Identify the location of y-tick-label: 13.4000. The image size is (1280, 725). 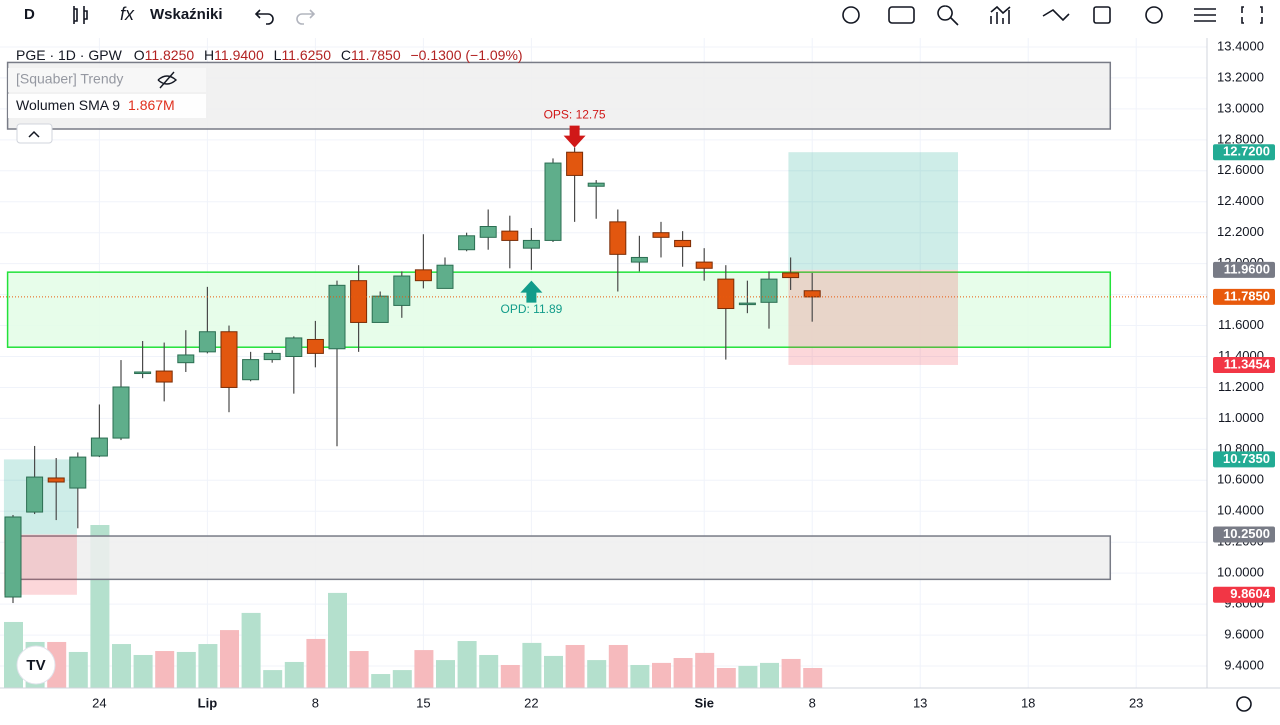
(1240, 45).